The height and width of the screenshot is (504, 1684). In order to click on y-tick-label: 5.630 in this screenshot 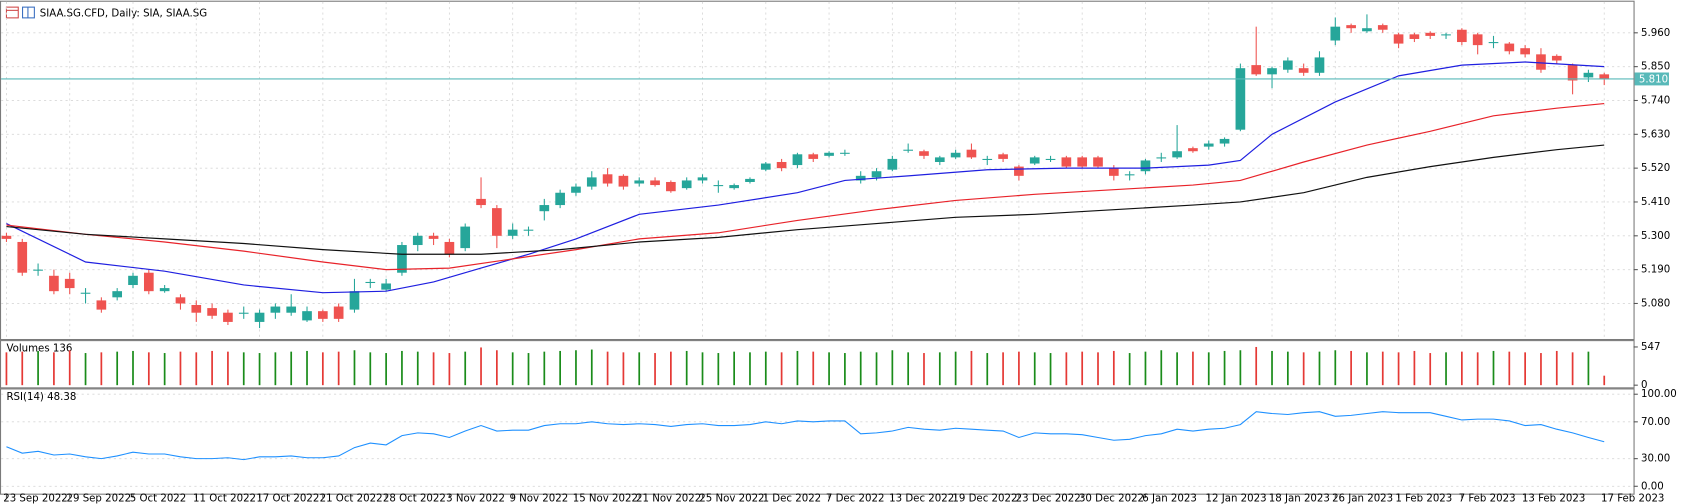, I will do `click(1655, 134)`.